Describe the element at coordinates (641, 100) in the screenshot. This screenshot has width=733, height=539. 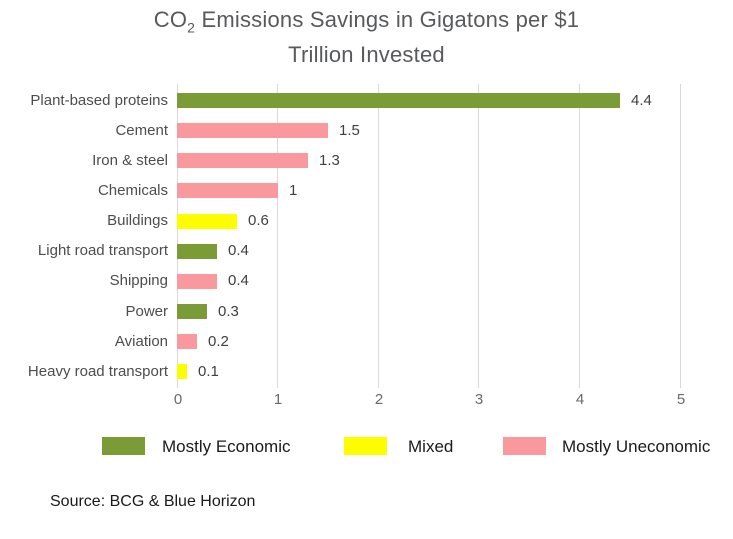
I see `value-label: 4.4` at that location.